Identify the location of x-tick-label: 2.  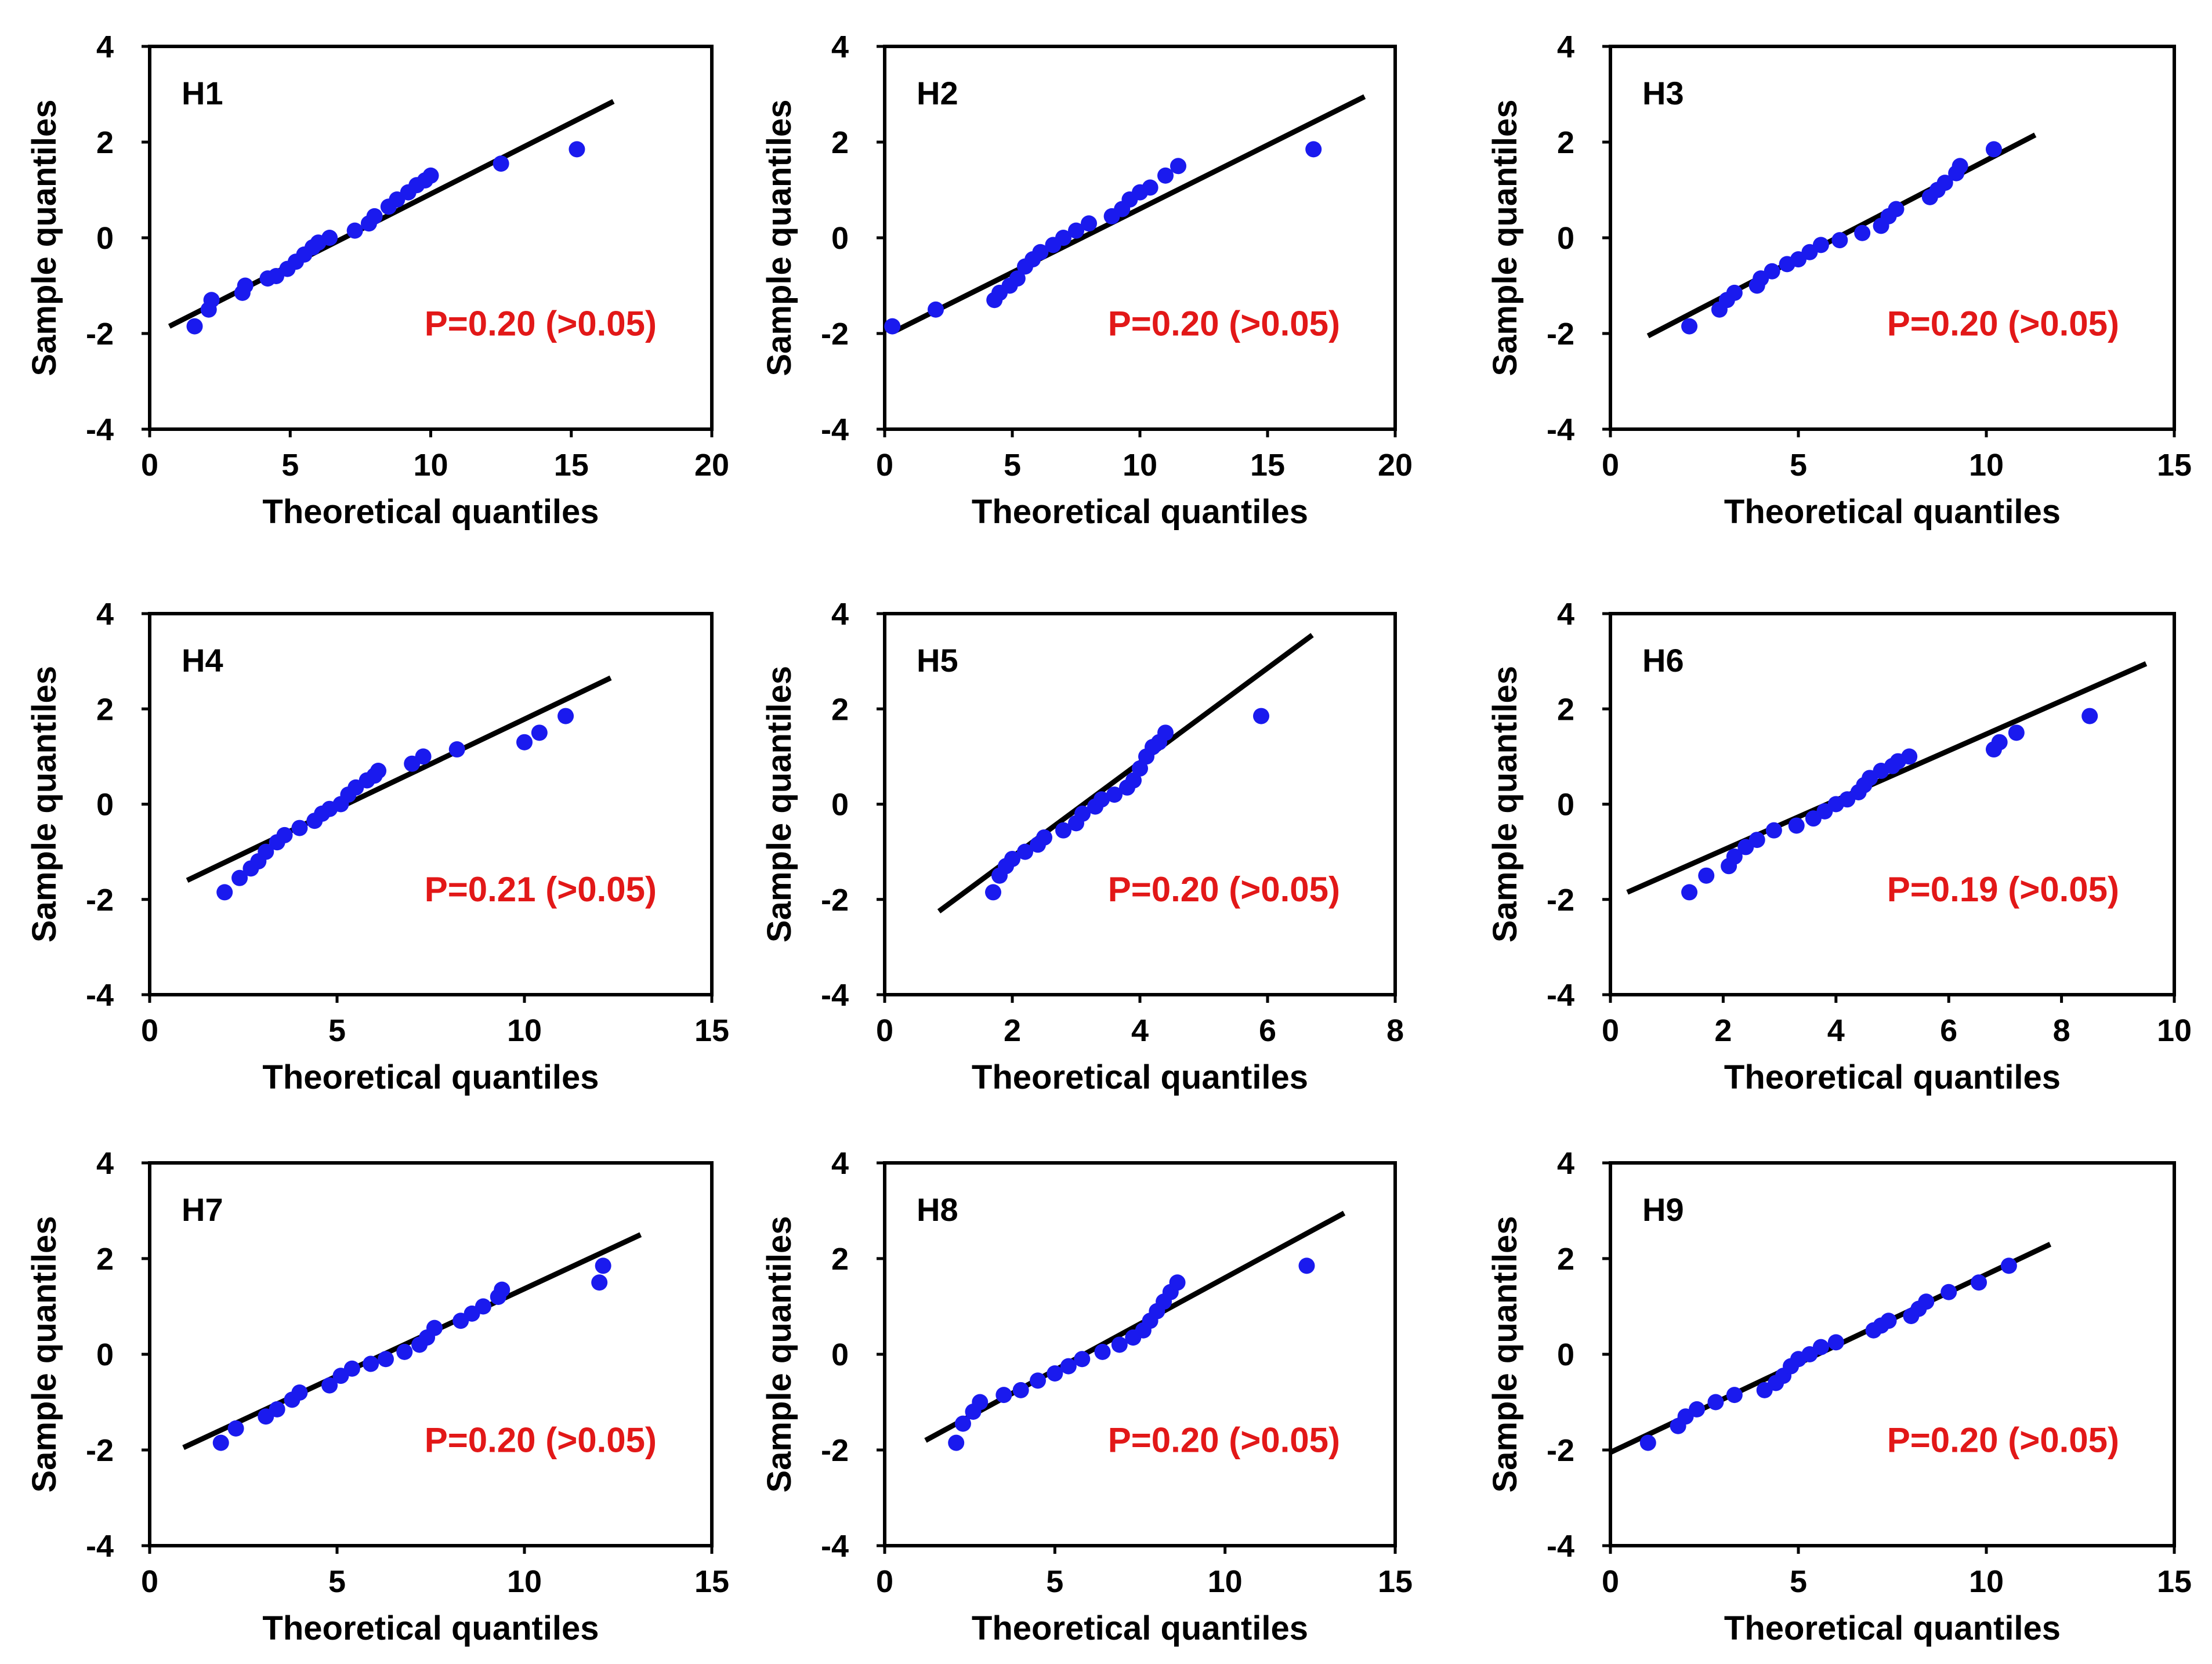
(1012, 1030).